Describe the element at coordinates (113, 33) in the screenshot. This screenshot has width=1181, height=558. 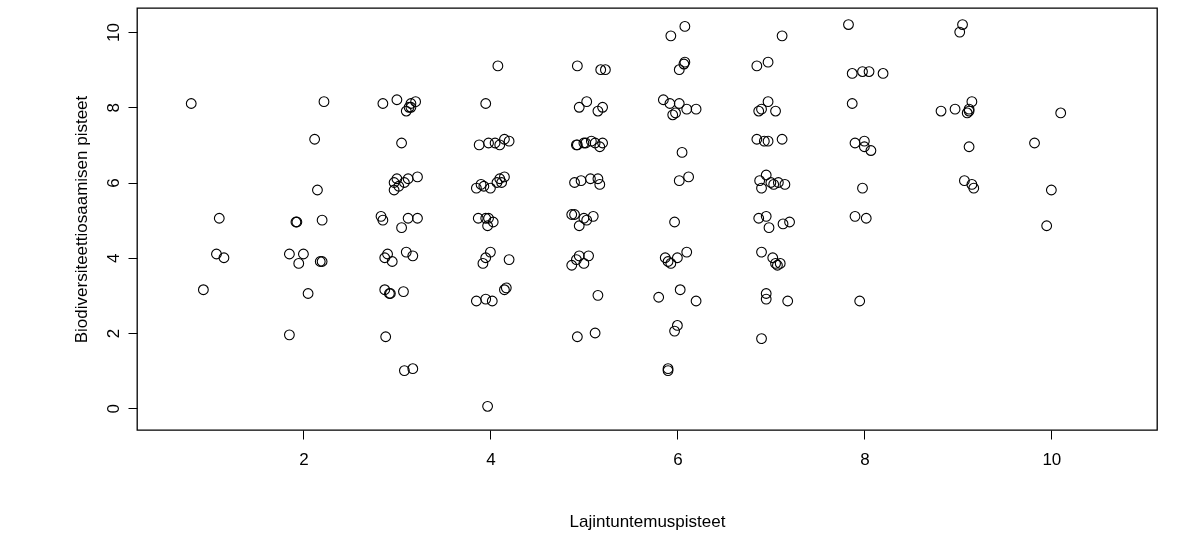
I see `y-tick-label: 10` at that location.